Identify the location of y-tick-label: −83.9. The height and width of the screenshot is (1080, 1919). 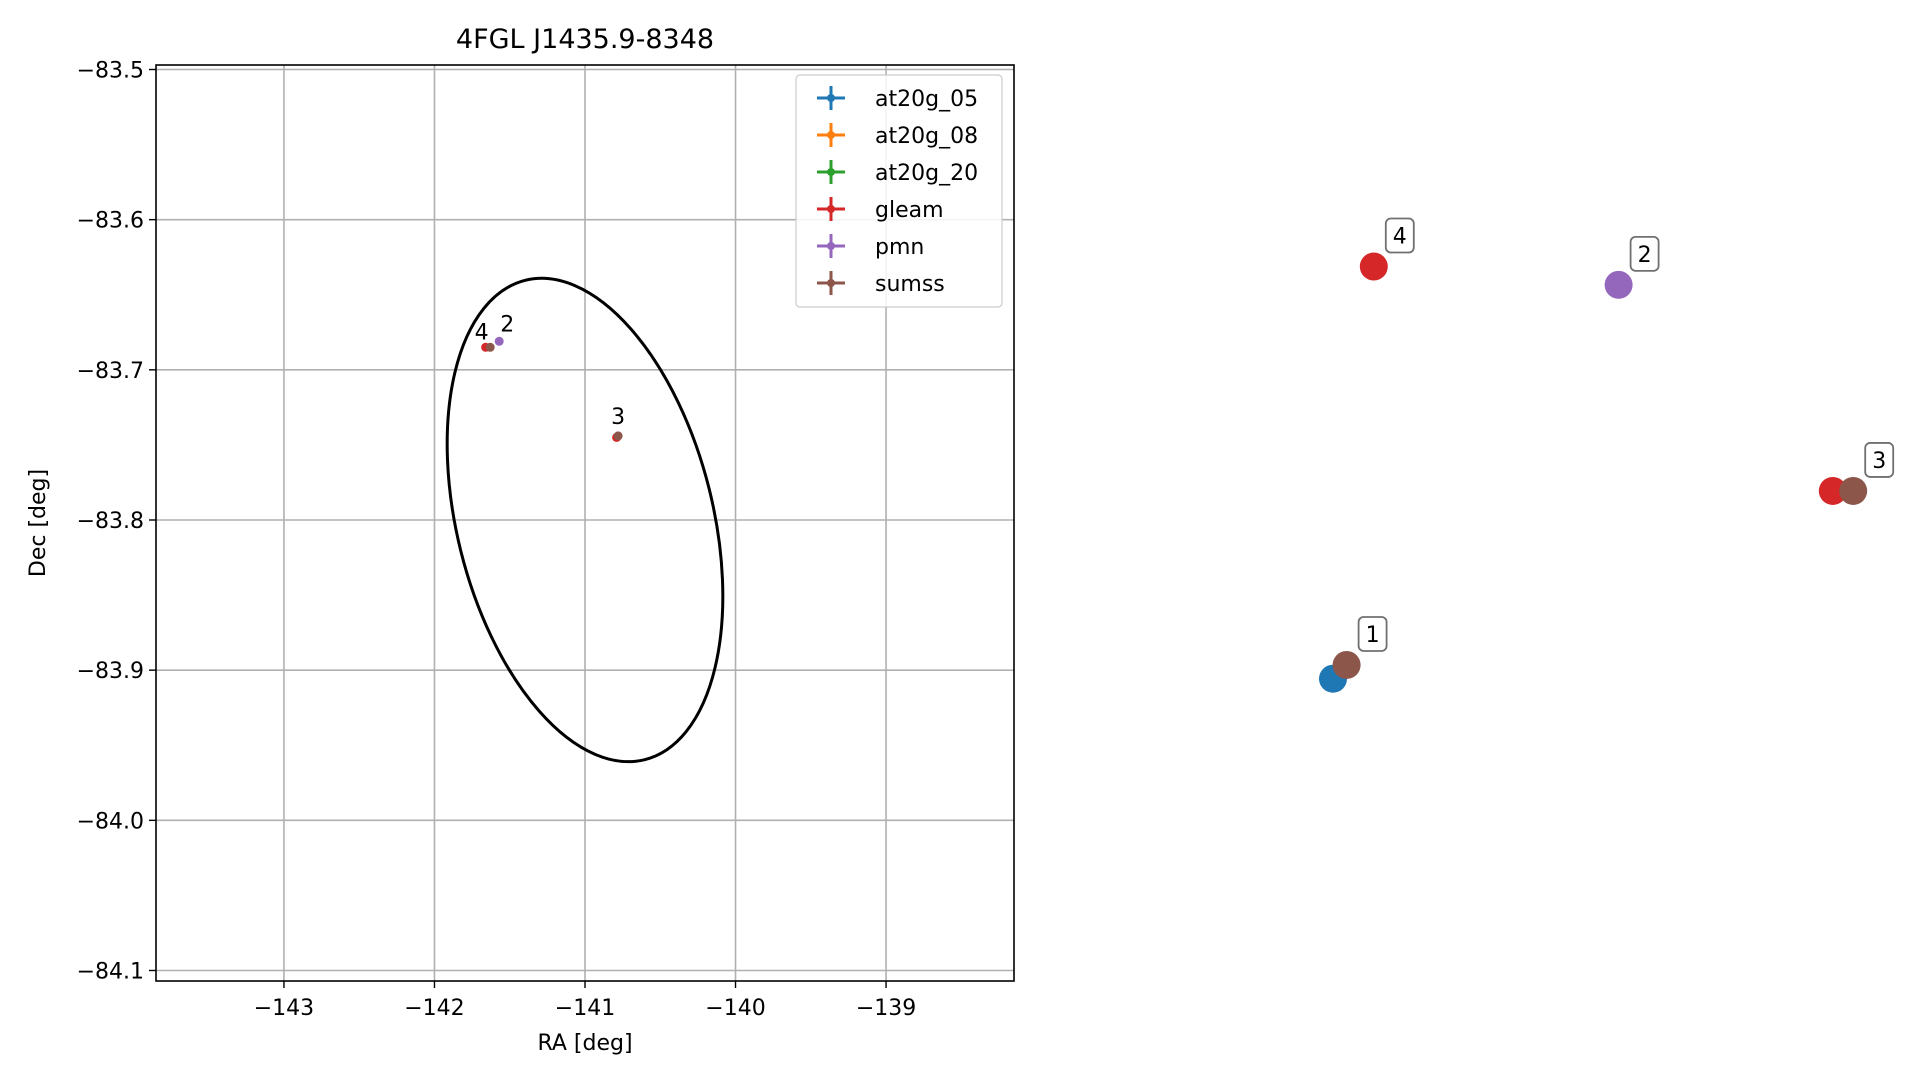
(110, 671).